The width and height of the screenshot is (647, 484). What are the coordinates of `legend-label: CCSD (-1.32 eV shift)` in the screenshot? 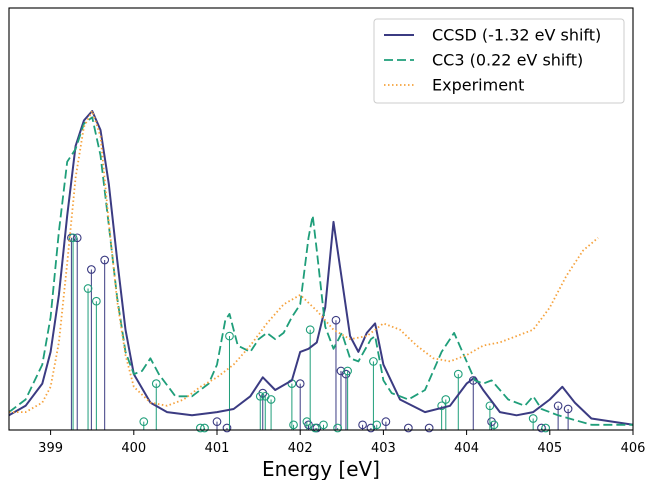 It's located at (516, 35).